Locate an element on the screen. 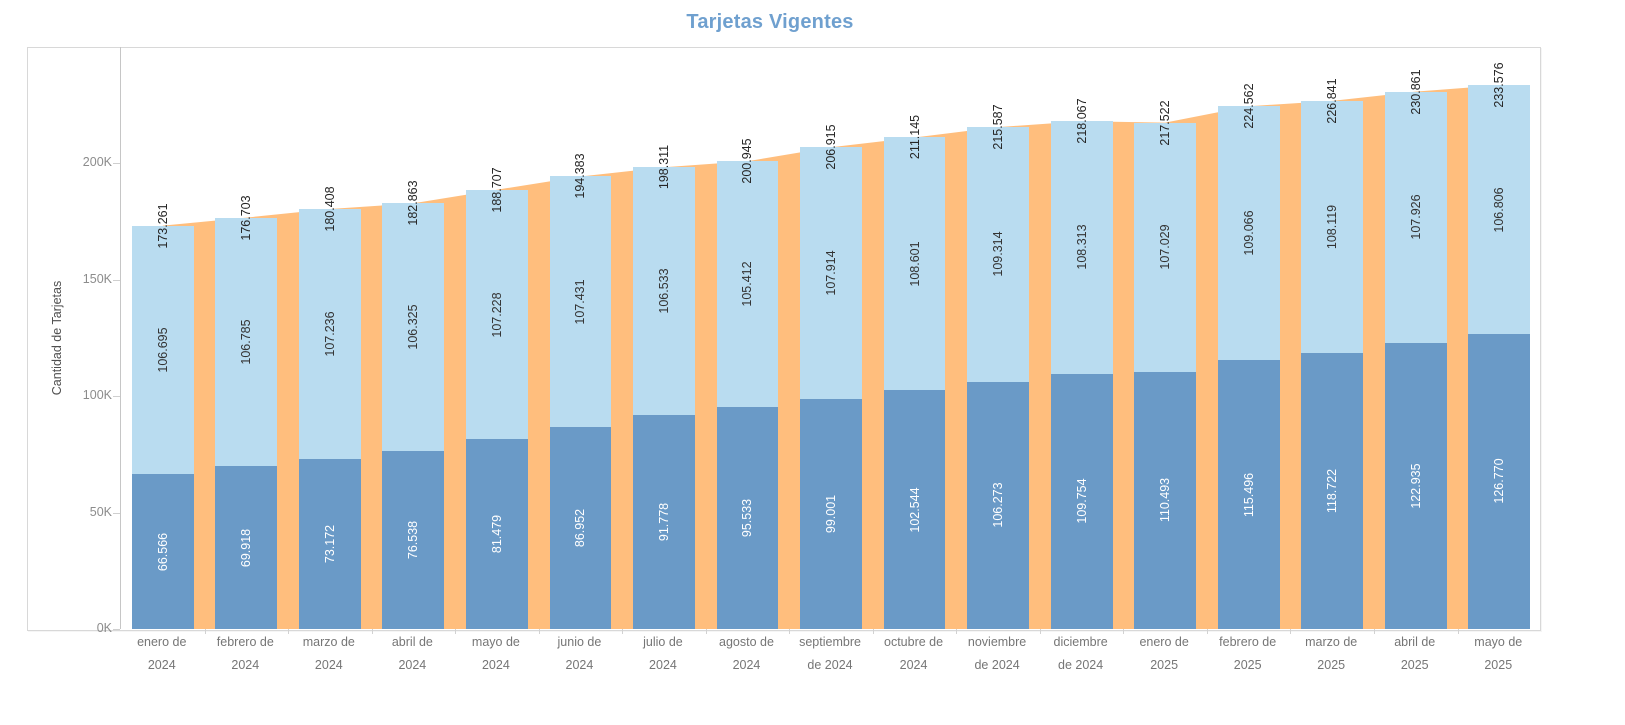  month-slot: 66.566 106.695 173.261 is located at coordinates (163, 338).